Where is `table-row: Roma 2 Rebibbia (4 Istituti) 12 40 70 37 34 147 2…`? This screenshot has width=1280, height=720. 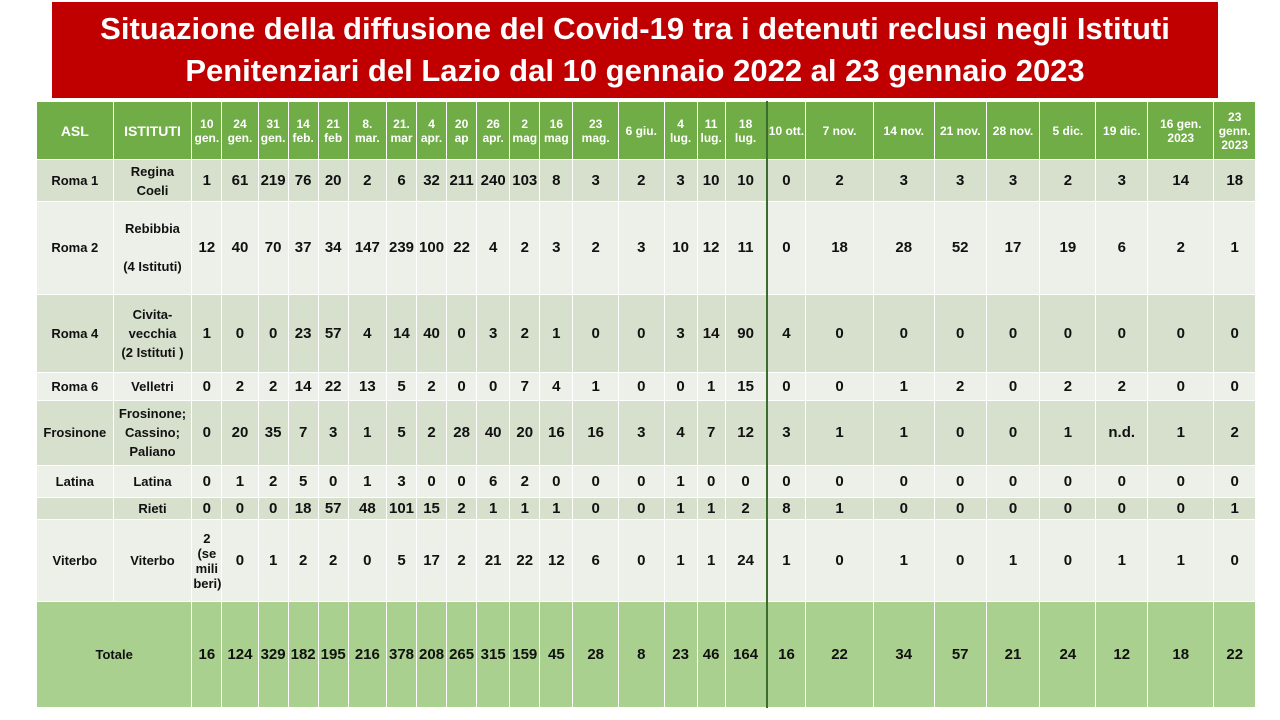
table-row: Roma 2 Rebibbia (4 Istituti) 12 40 70 37 34 147 2… is located at coordinates (646, 248).